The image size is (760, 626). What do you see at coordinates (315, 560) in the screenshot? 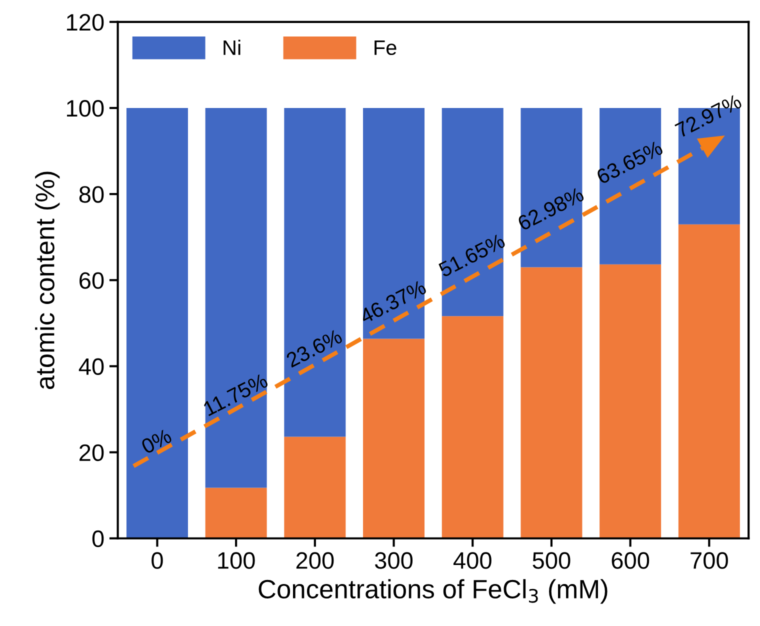
I see `x-tick-label: 200` at bounding box center [315, 560].